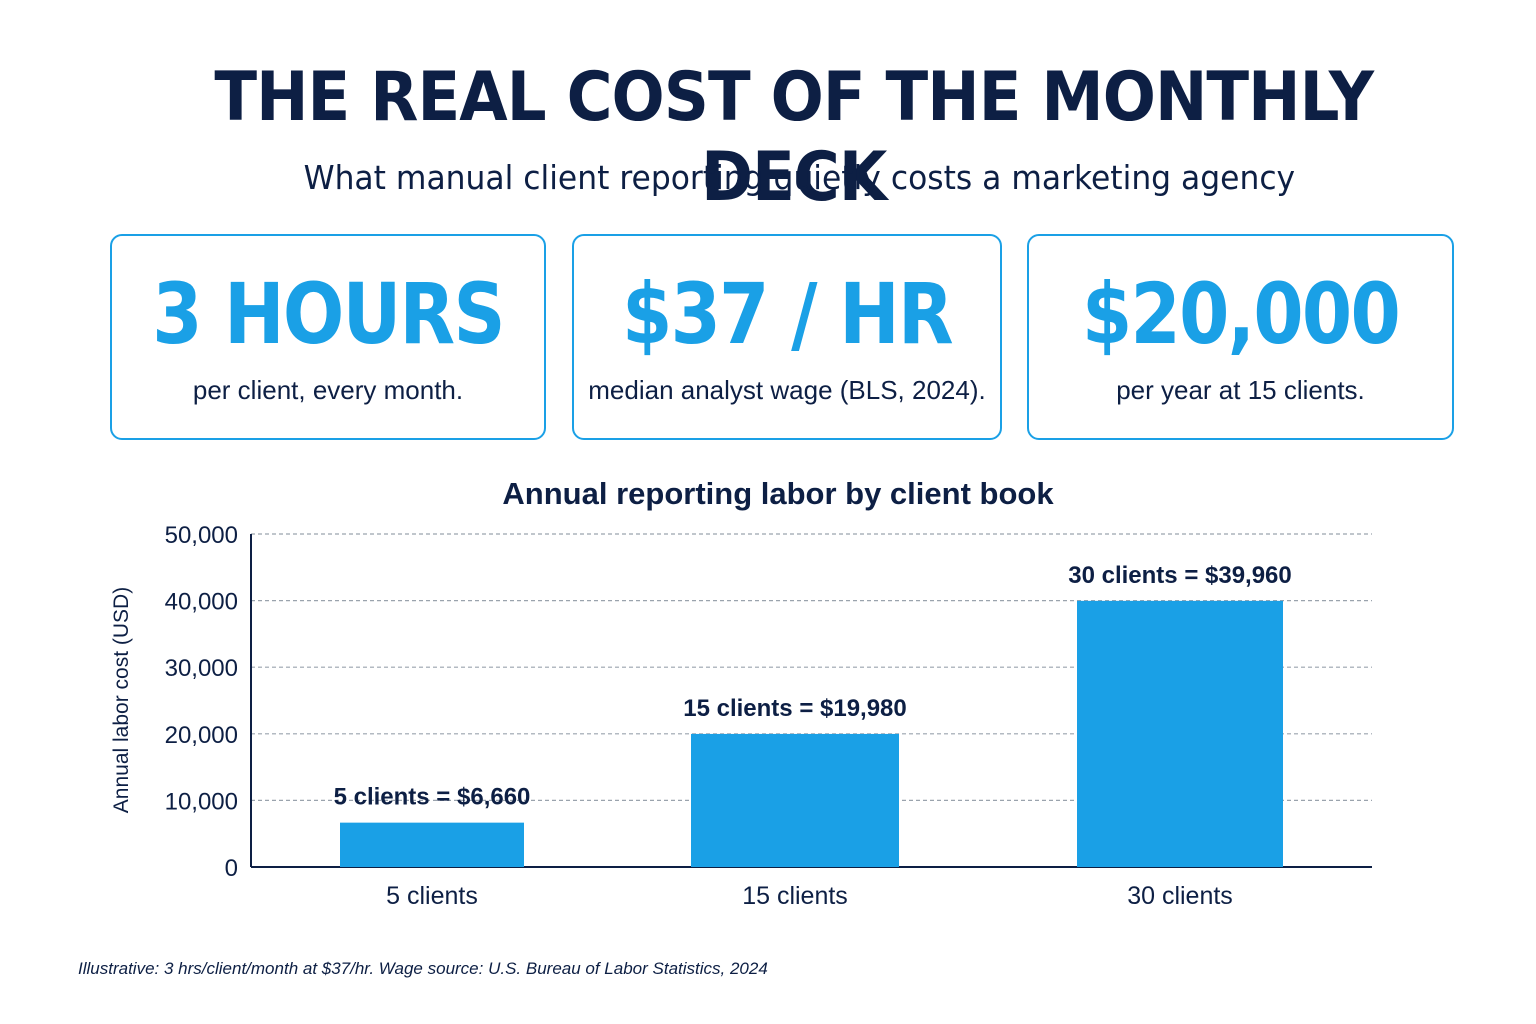 Image resolution: width=1536 pixels, height=1024 pixels. I want to click on stat-caption: per year at 15 clients., so click(1240, 390).